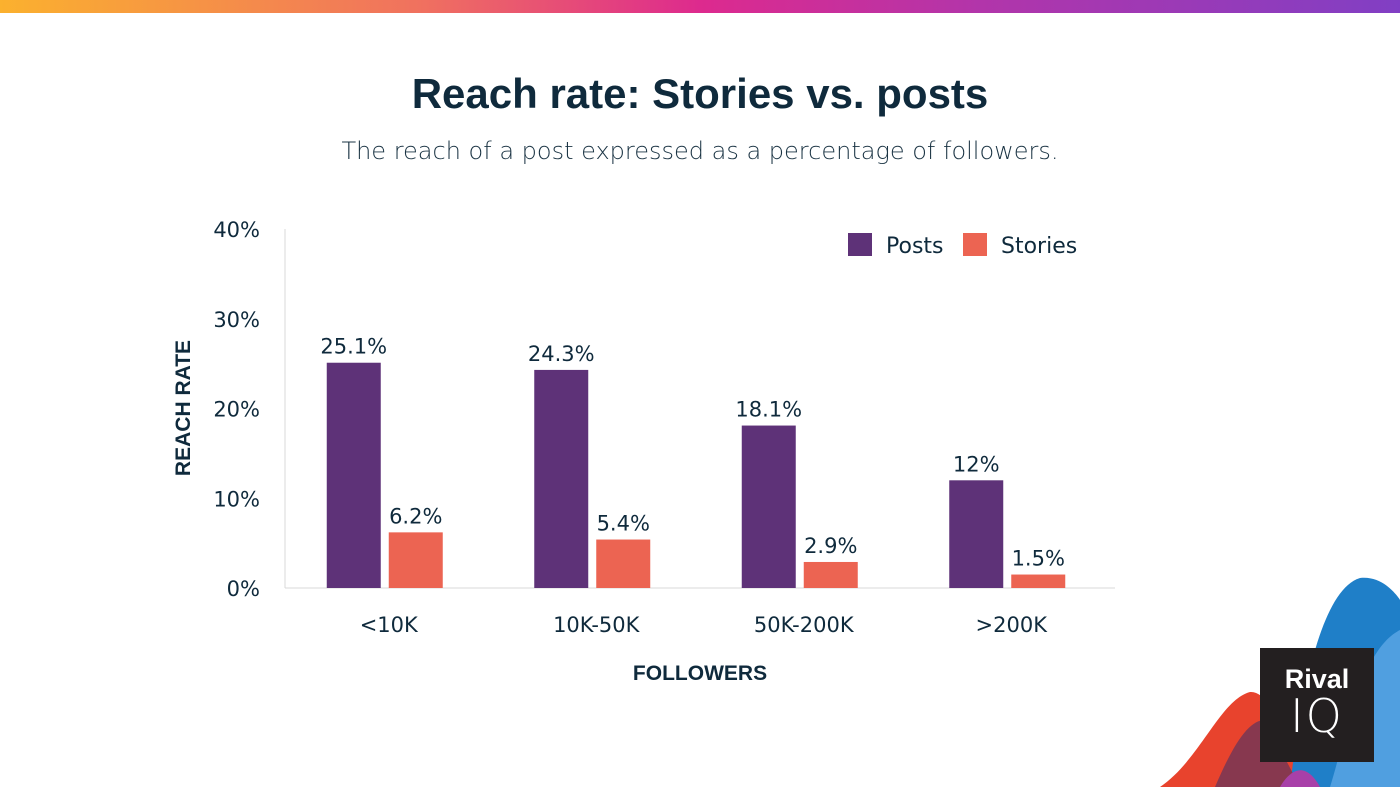  Describe the element at coordinates (768, 410) in the screenshot. I see `data-label: 18.1%` at that location.